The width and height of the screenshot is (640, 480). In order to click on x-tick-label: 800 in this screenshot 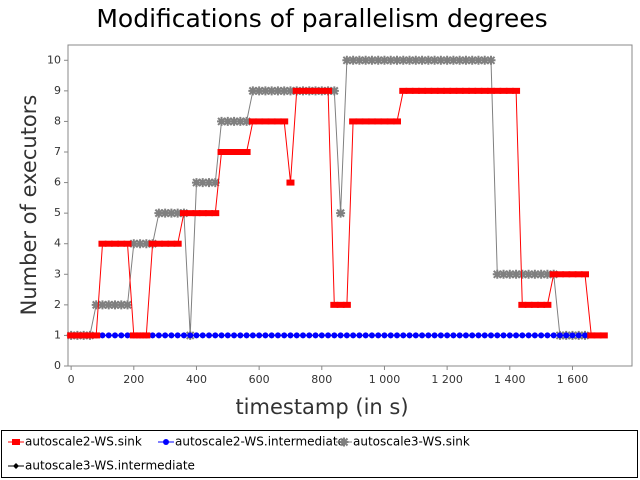, I will do `click(321, 379)`.